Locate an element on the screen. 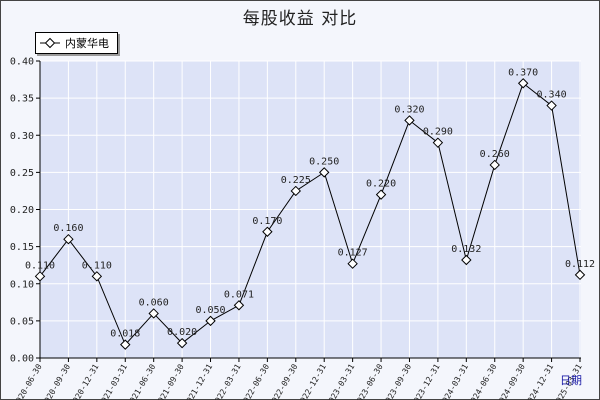  legend: 内蒙华电 is located at coordinates (76, 43).